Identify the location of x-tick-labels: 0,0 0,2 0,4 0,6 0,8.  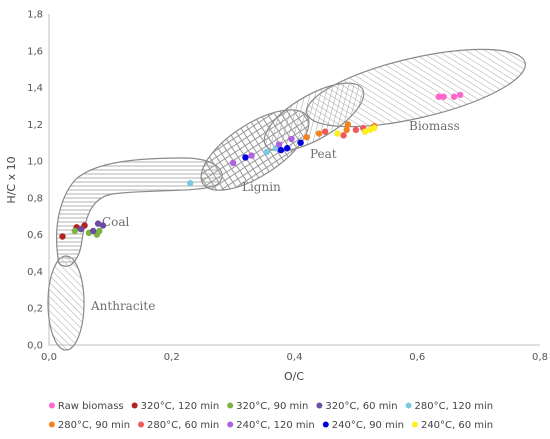
(294, 357).